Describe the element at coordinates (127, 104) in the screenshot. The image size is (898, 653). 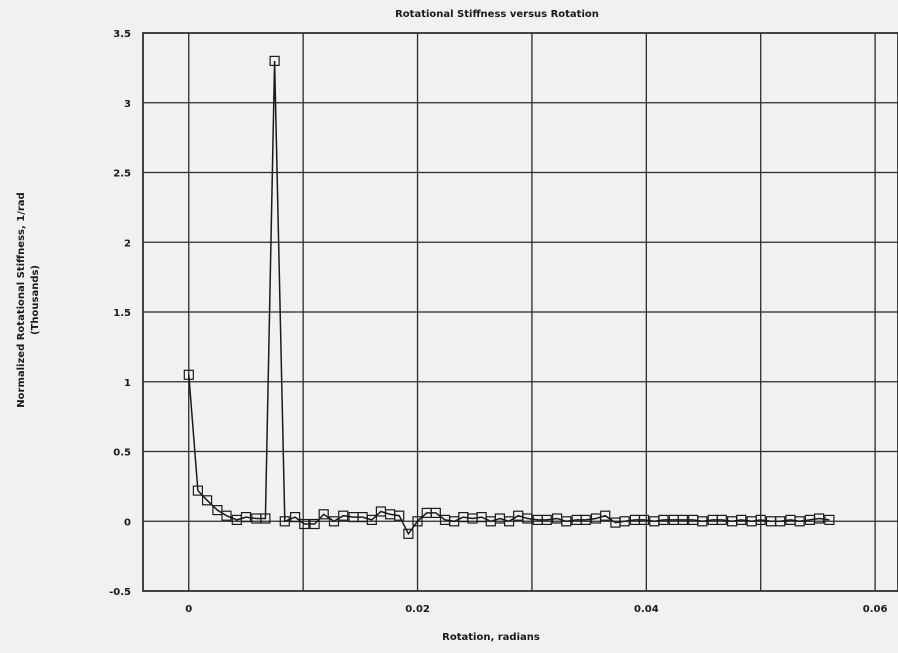
I see `y-tick-label: 3` at that location.